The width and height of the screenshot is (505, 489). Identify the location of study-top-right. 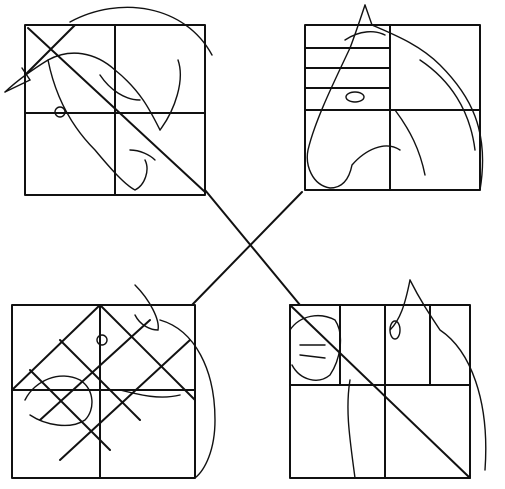
(394, 97).